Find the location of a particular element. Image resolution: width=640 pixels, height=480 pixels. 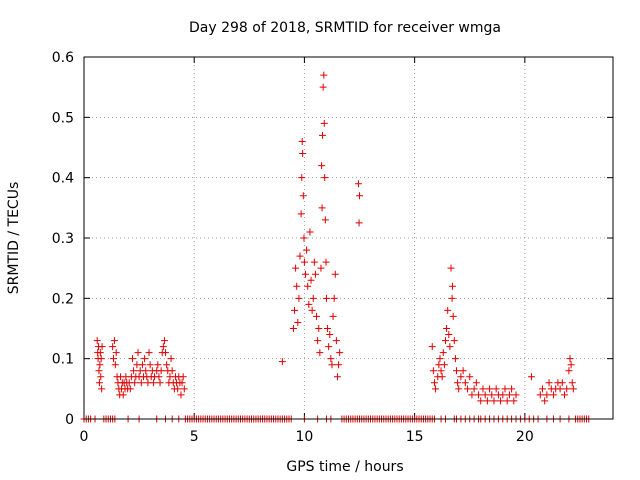

y-tick-label: 0.4 is located at coordinates (63, 179).